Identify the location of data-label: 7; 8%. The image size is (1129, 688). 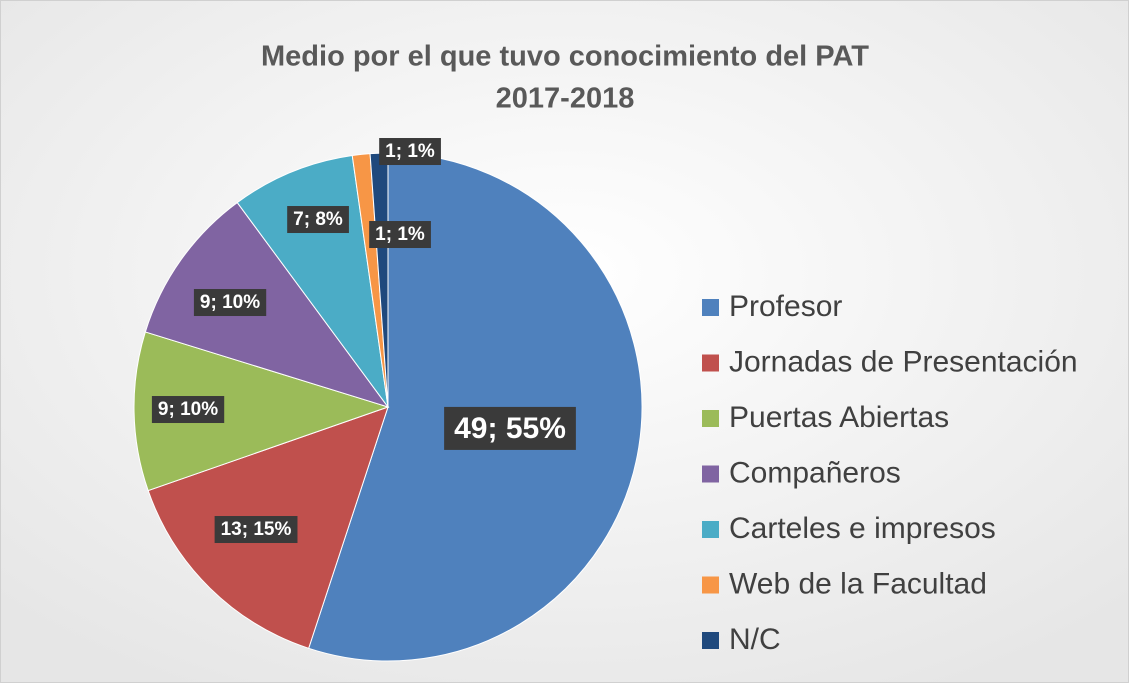
(318, 219).